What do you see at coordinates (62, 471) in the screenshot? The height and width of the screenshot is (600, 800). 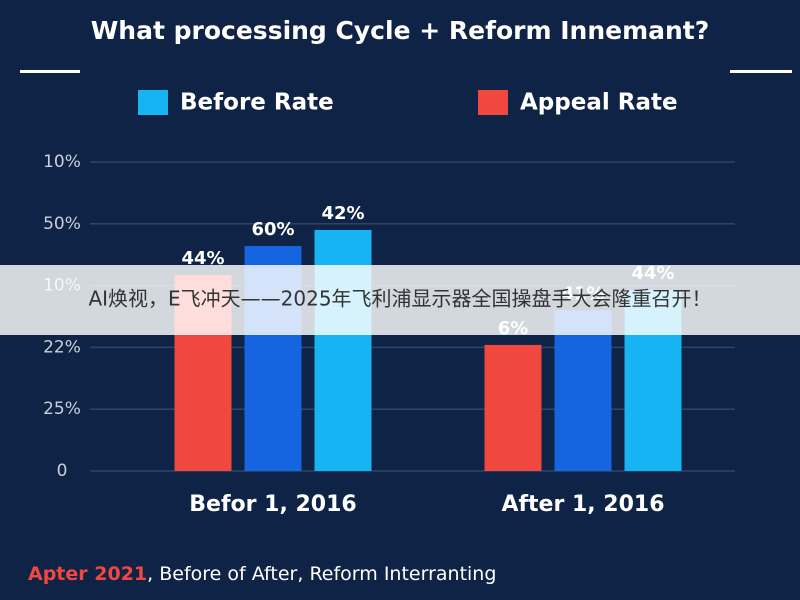 I see `y-tick-label: 0` at bounding box center [62, 471].